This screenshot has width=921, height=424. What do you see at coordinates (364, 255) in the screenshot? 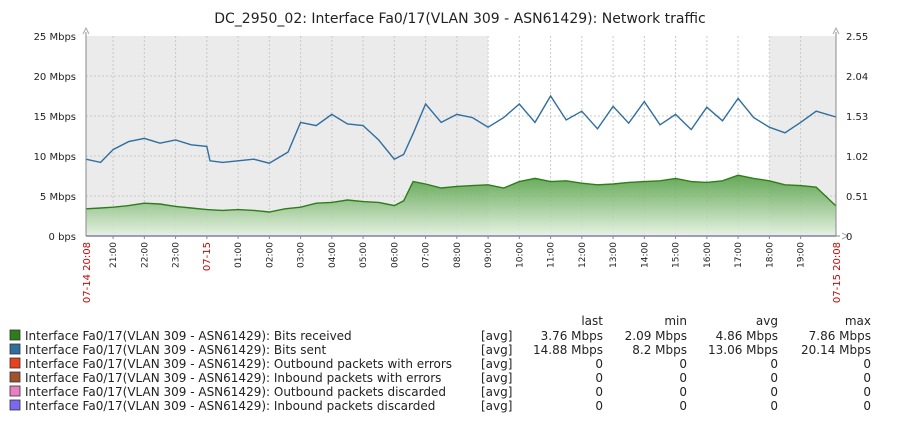
I see `x-tick-label: 05:00` at bounding box center [364, 255].